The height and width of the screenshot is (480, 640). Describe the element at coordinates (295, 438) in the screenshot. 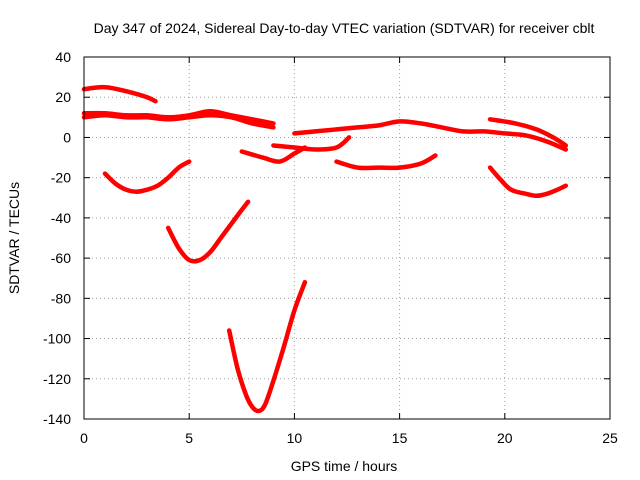

I see `x-tick-label: 10` at that location.